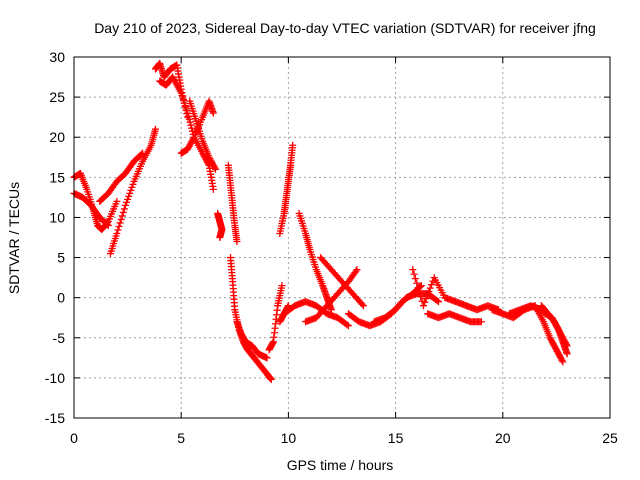 This screenshot has width=640, height=480. What do you see at coordinates (61, 298) in the screenshot?
I see `y-tick-label: 0` at bounding box center [61, 298].